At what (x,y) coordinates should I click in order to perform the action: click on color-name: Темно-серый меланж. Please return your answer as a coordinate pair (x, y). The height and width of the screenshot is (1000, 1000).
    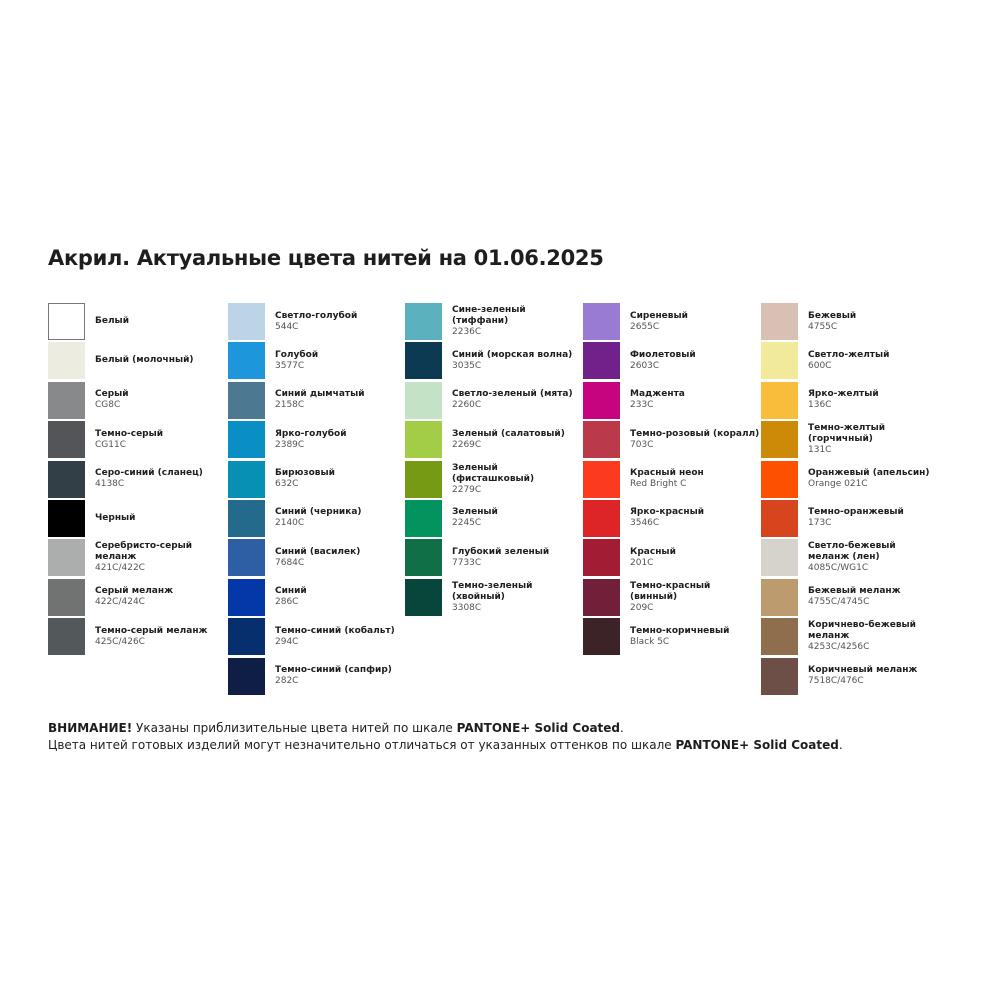
    Looking at the image, I should click on (151, 630).